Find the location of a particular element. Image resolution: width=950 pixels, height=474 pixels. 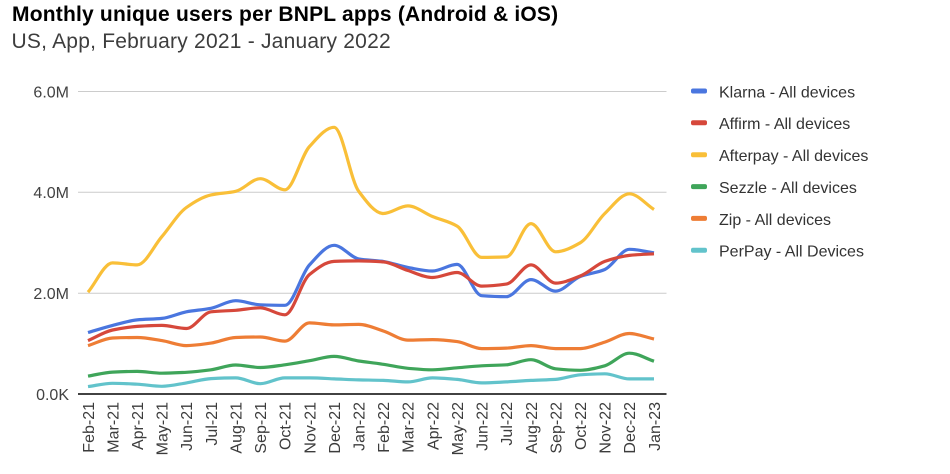

svg-text: Jul-22 is located at coordinates (507, 424).